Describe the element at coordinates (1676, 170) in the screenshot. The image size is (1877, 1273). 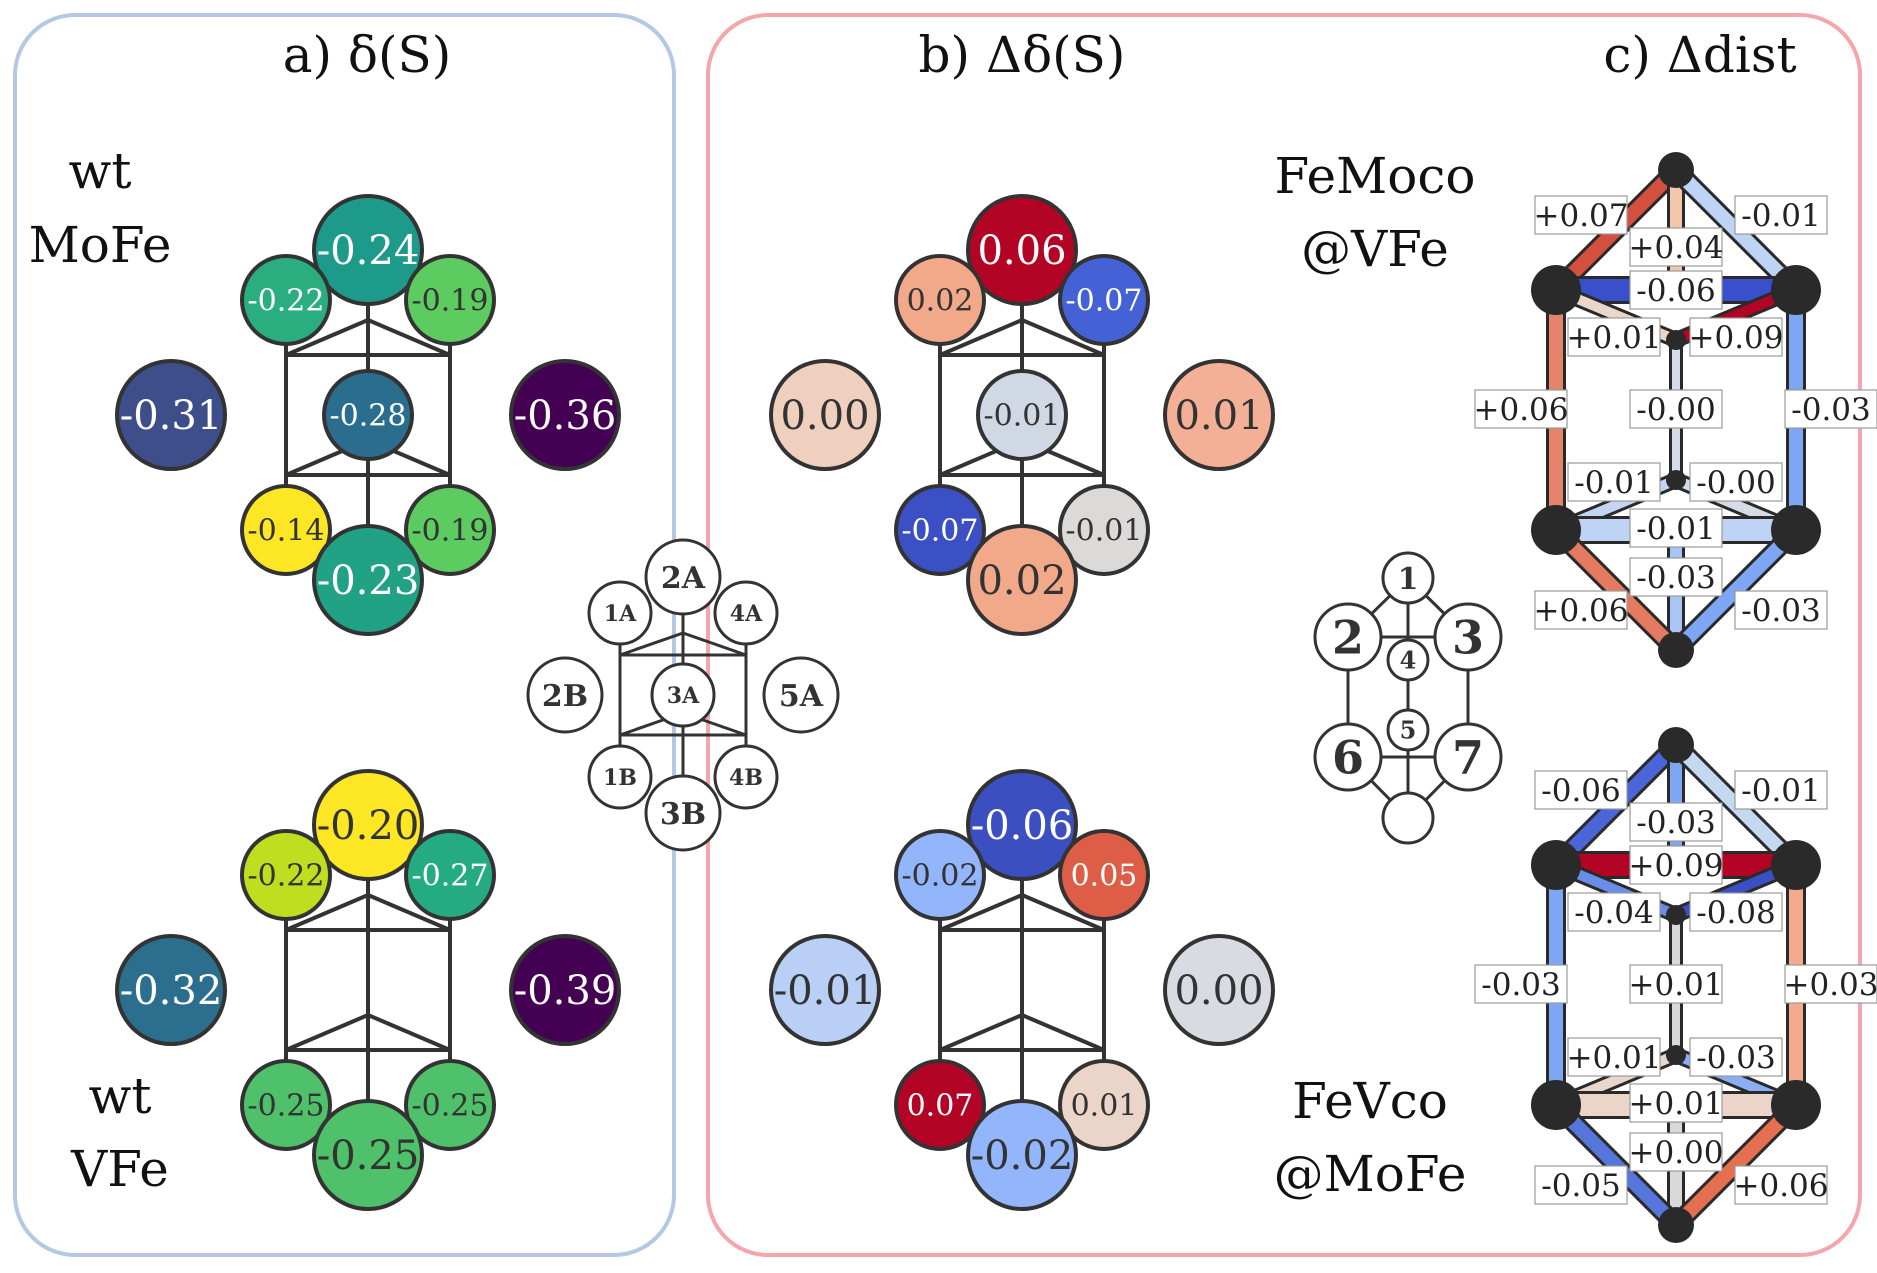
I see `c-femoco-atom-top` at that location.